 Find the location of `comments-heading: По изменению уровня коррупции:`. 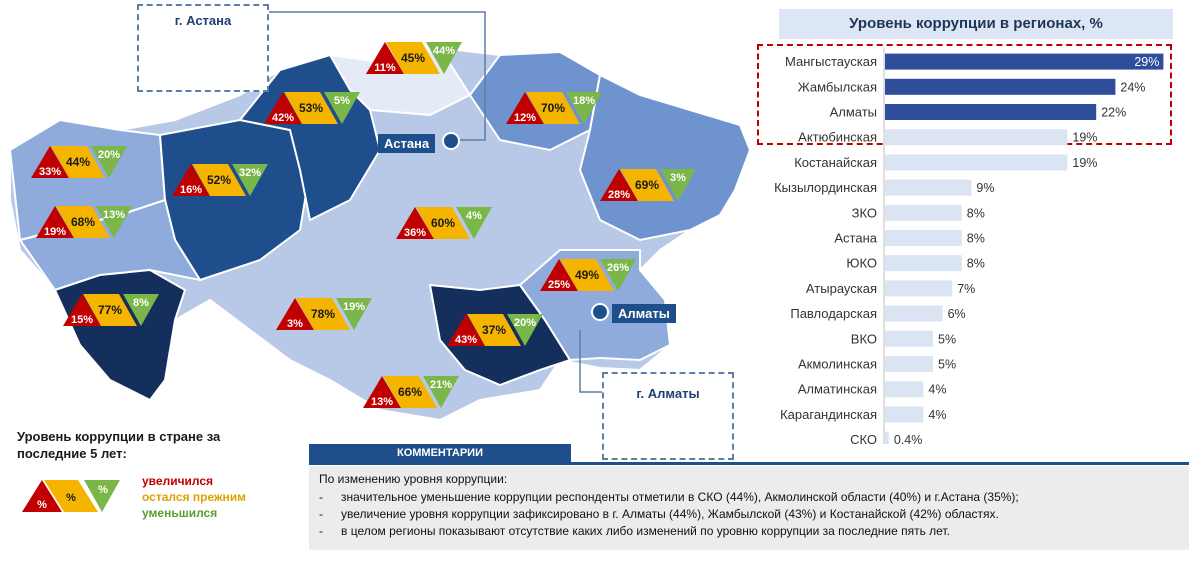

comments-heading: По изменению уровня коррупции: is located at coordinates (413, 479).